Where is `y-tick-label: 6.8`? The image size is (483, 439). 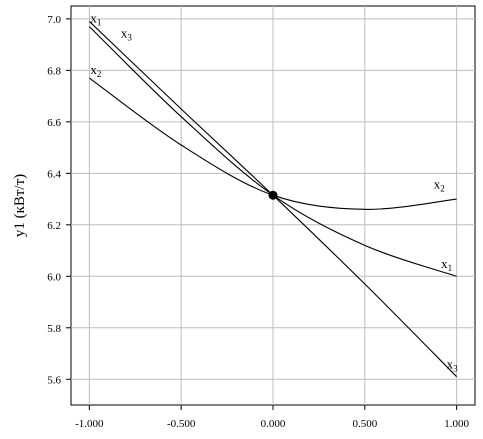 y-tick-label: 6.8 is located at coordinates (54, 71).